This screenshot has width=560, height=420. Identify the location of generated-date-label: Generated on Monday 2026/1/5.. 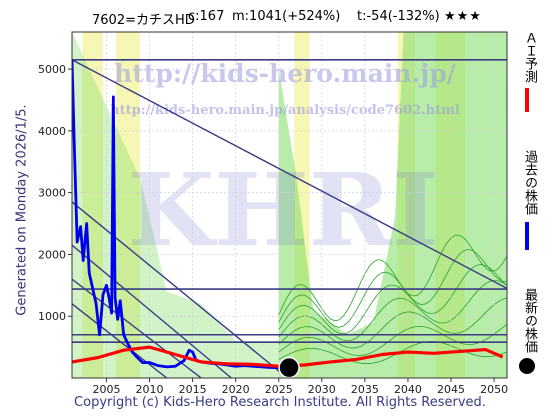
(22, 210).